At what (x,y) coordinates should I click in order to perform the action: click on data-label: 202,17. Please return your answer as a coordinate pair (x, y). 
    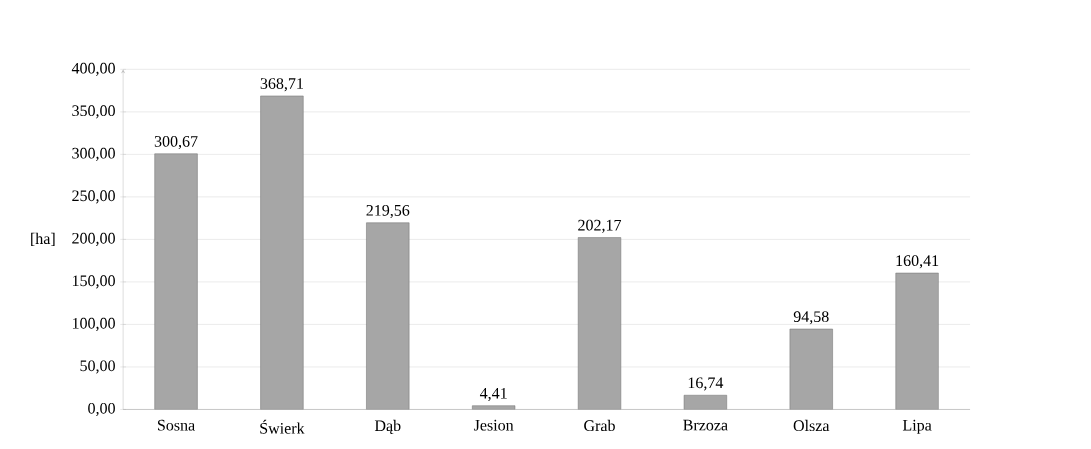
    Looking at the image, I should click on (600, 226).